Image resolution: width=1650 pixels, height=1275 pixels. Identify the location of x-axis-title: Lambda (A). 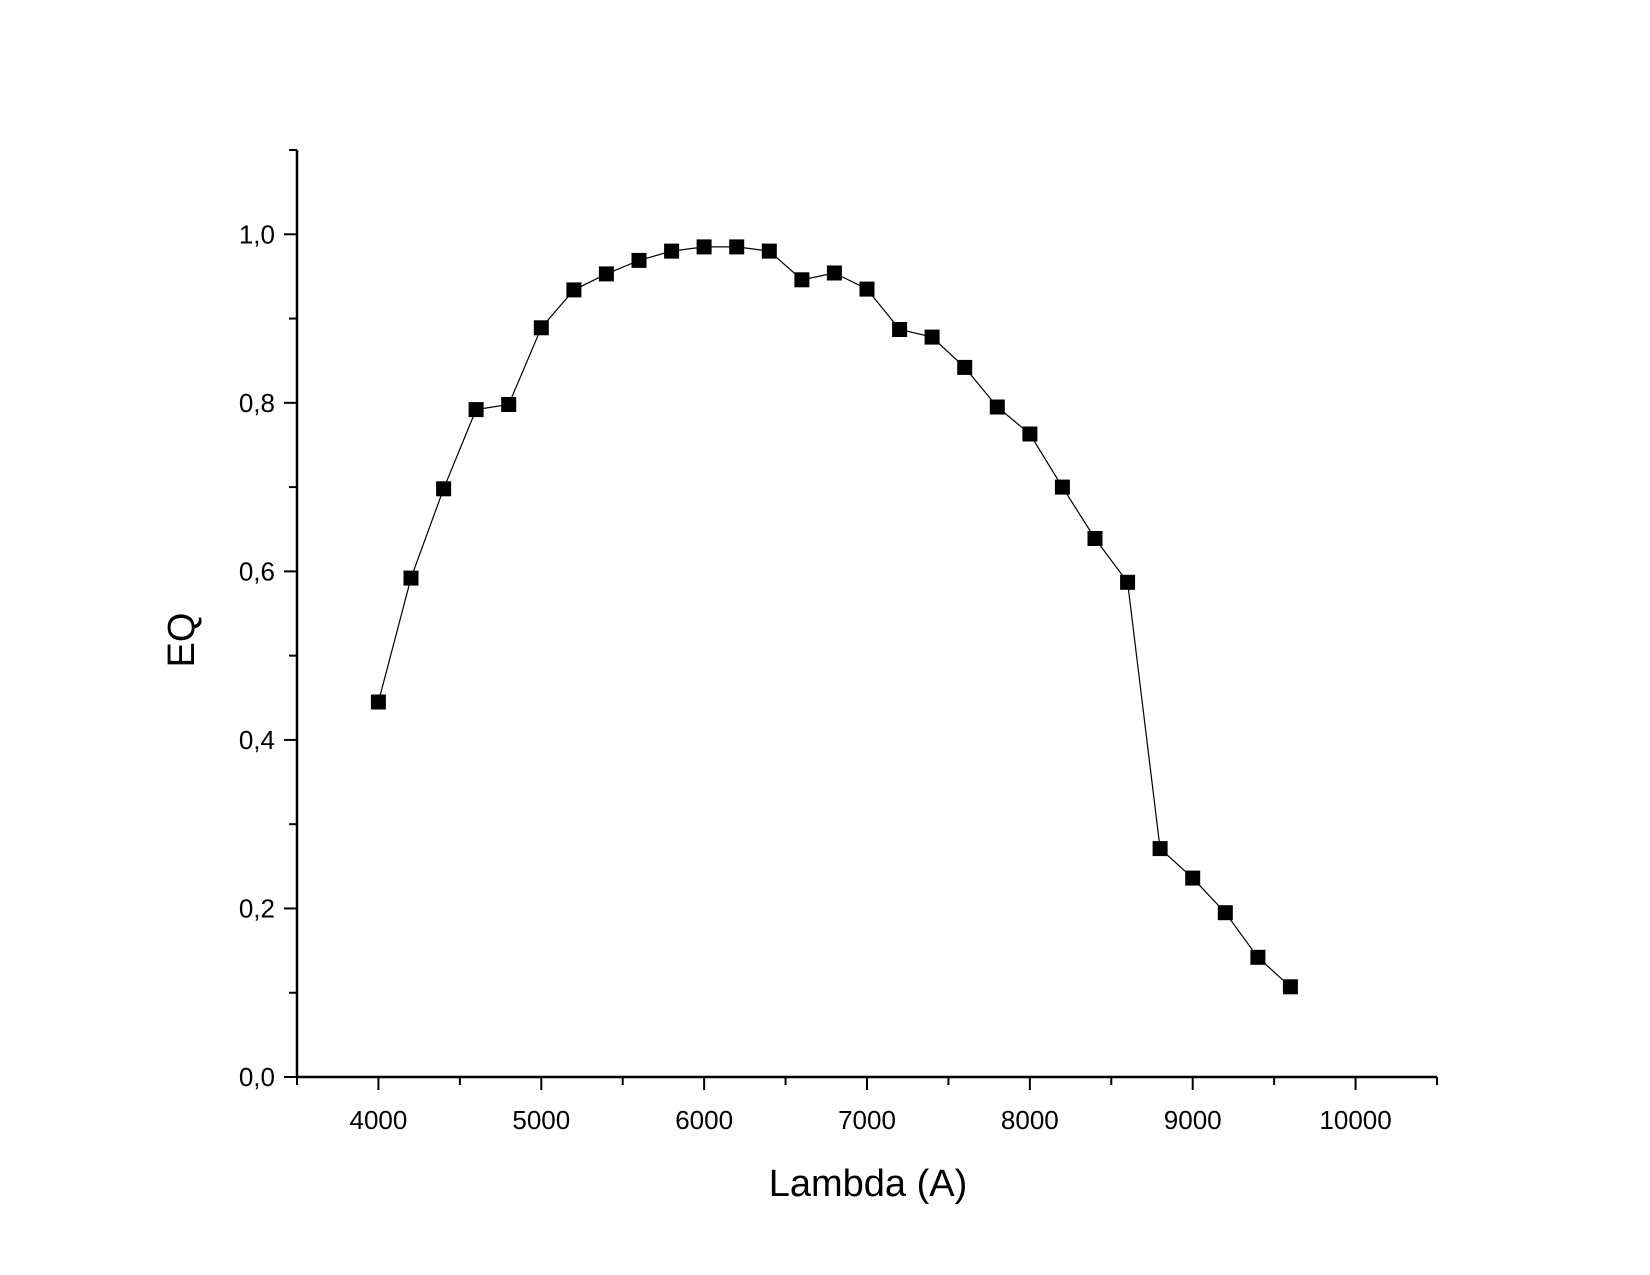
(868, 1184).